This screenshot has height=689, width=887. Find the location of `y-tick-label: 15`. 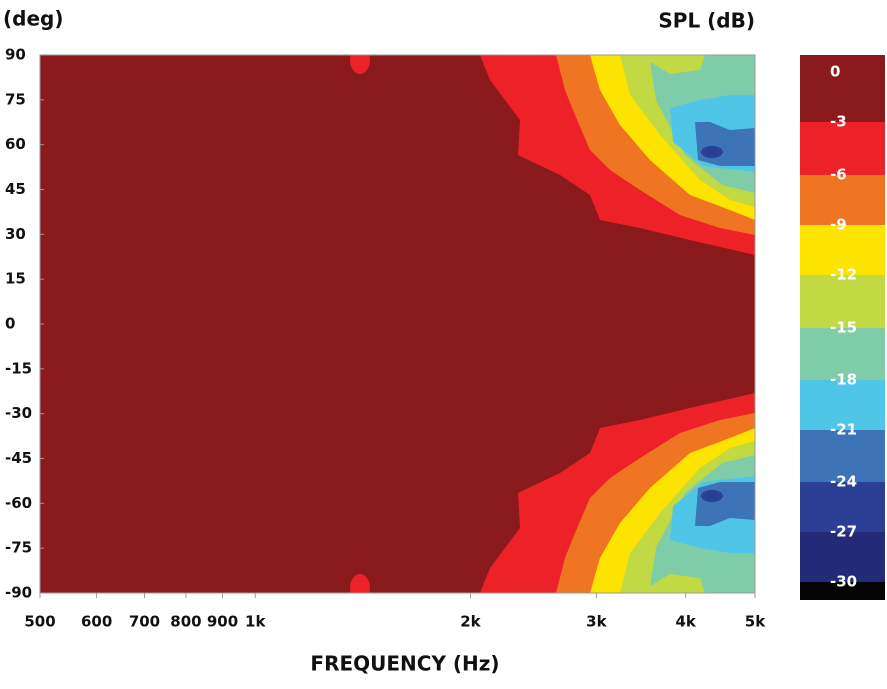

y-tick-label: 15 is located at coordinates (15, 279).